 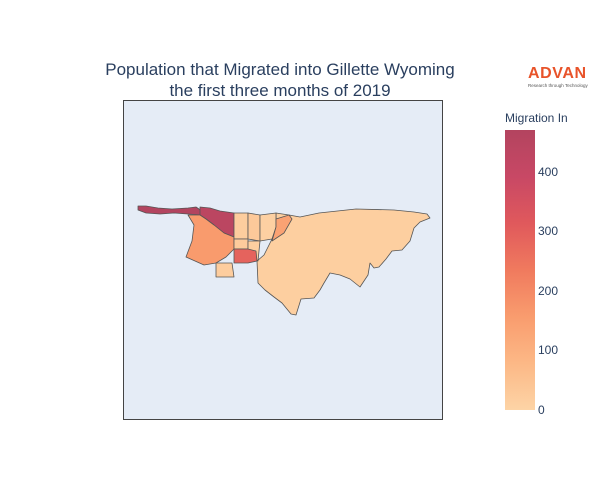 What do you see at coordinates (254, 227) in the screenshot?
I see `region-north-small-b` at bounding box center [254, 227].